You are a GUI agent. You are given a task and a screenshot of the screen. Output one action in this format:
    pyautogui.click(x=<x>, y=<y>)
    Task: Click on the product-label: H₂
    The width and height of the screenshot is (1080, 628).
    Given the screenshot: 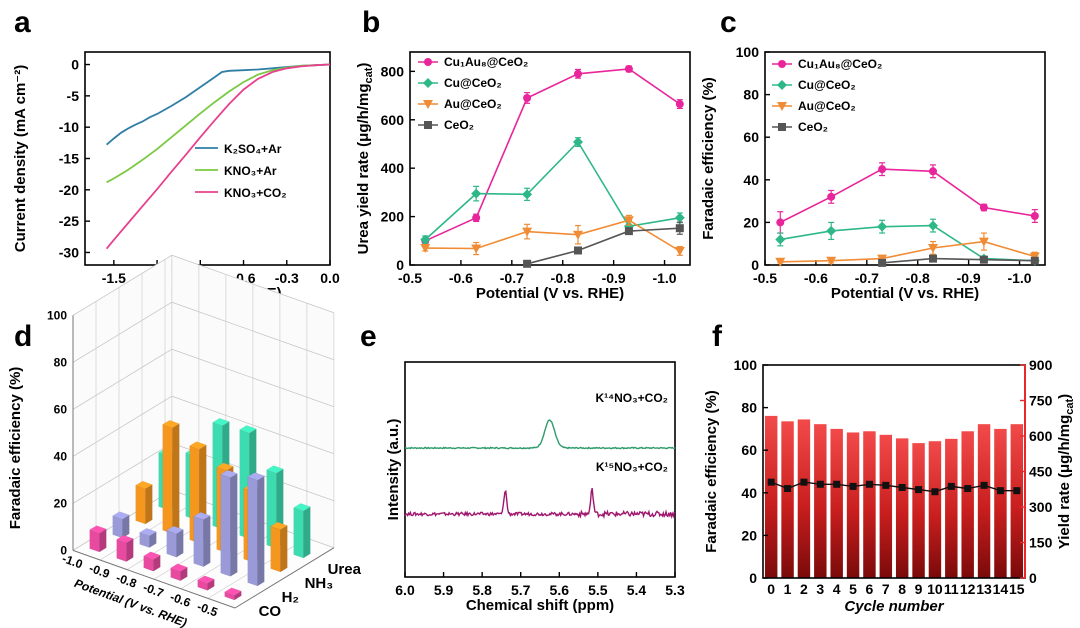 What is the action you would take?
    pyautogui.click(x=291, y=597)
    